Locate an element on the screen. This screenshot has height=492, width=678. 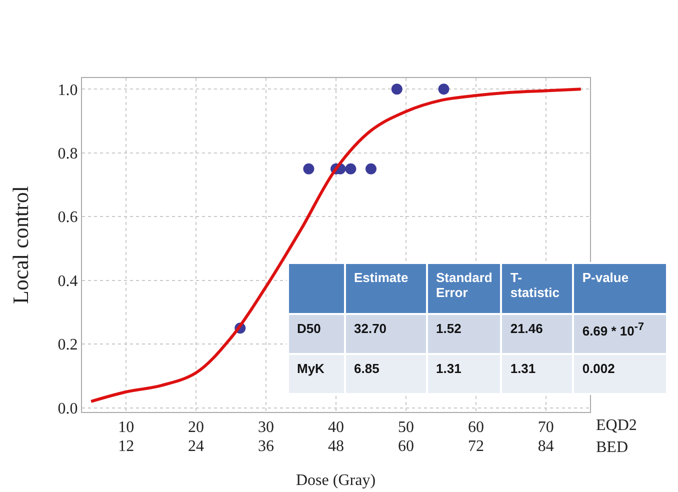
text: 32.70 is located at coordinates (370, 328).